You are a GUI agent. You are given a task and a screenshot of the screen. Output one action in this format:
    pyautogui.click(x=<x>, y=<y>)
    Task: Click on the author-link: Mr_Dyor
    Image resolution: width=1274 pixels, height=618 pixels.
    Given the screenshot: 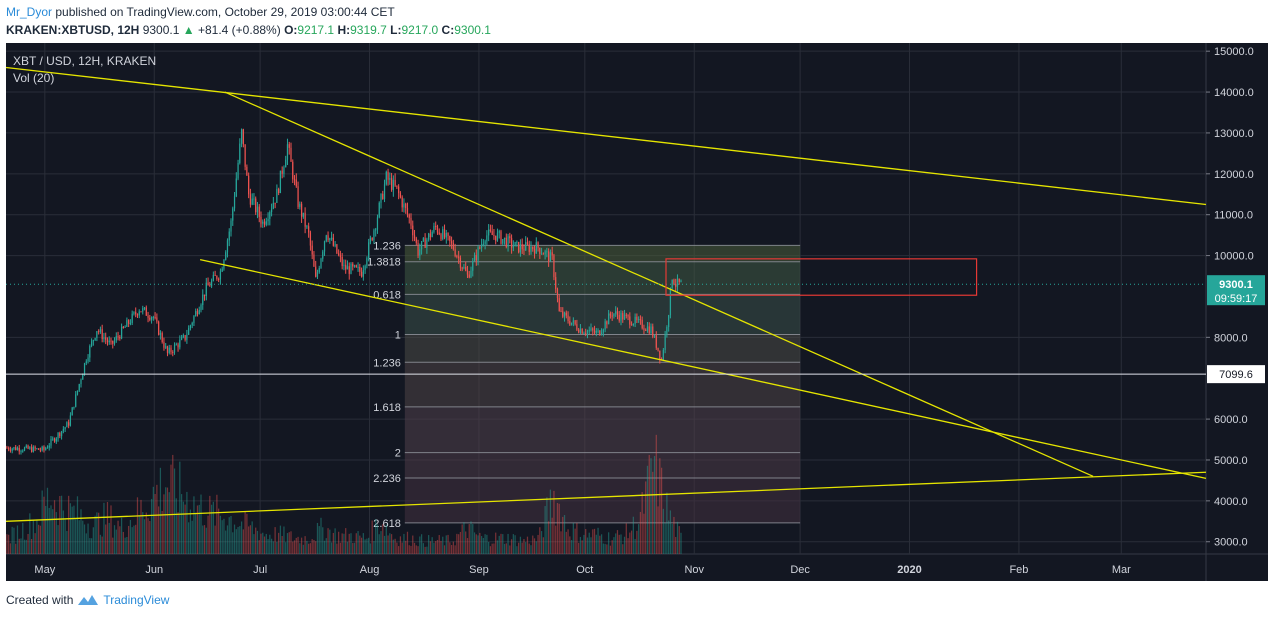 What is the action you would take?
    pyautogui.click(x=29, y=12)
    